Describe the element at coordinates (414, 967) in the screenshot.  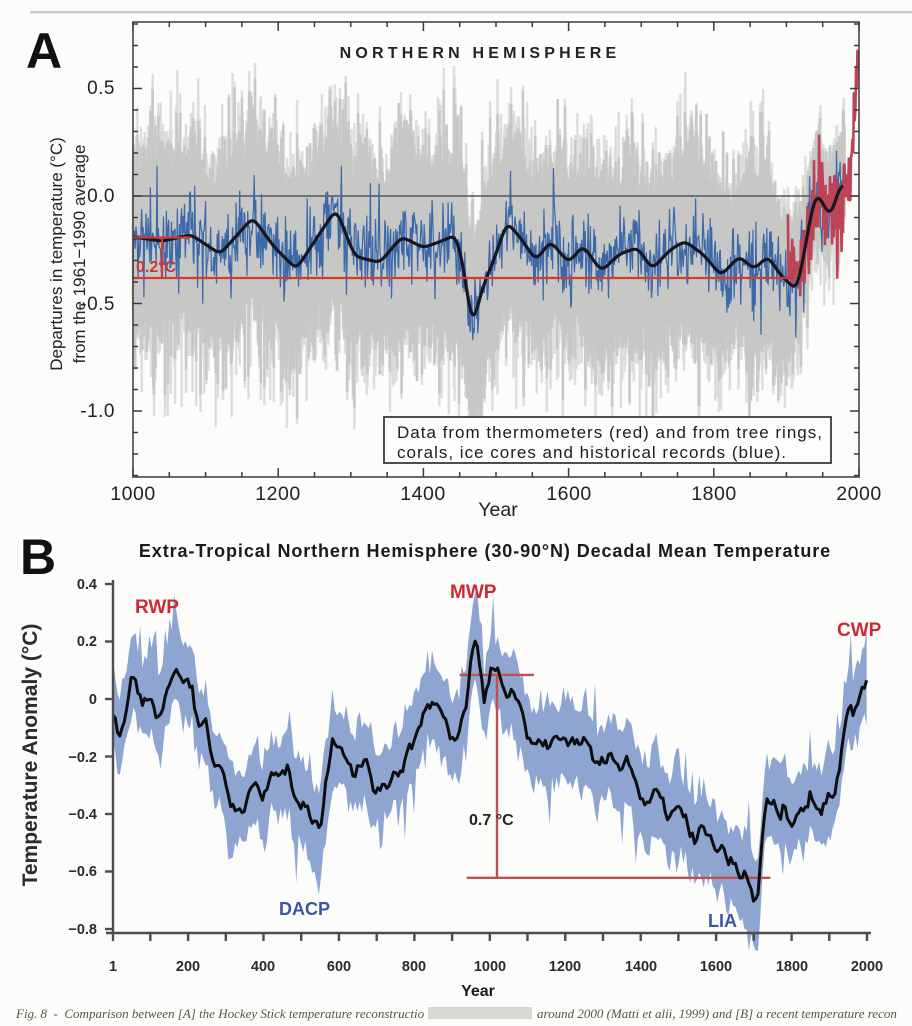
I see `svg-text: 800` at that location.